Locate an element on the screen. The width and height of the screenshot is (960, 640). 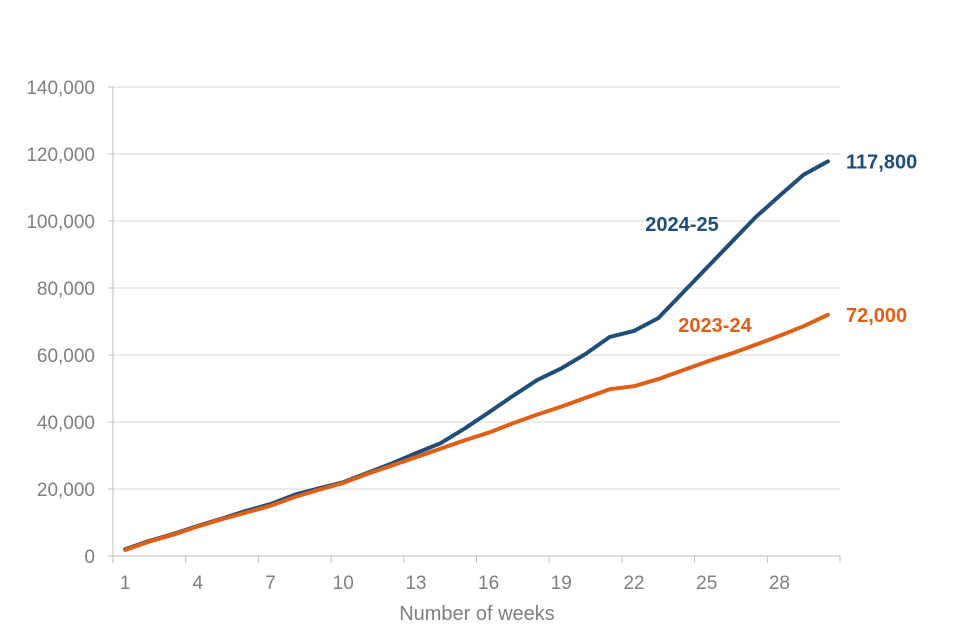
y-tick-label: 20,000 is located at coordinates (66, 490).